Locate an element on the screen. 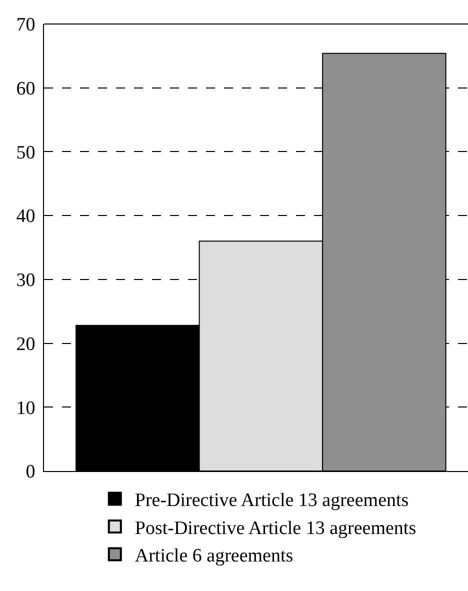 The image size is (468, 591). y-tick-label: 10 is located at coordinates (26, 408).